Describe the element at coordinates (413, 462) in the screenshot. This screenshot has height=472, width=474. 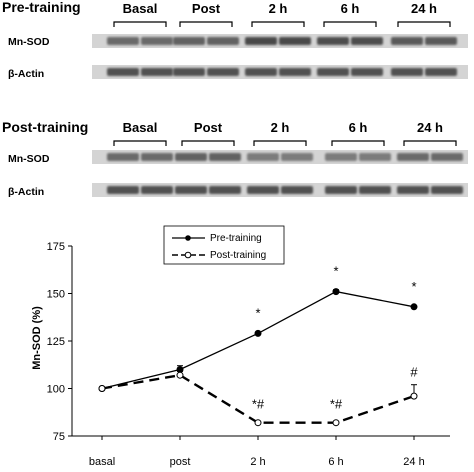
I see `x-tick-label: 24 h` at that location.